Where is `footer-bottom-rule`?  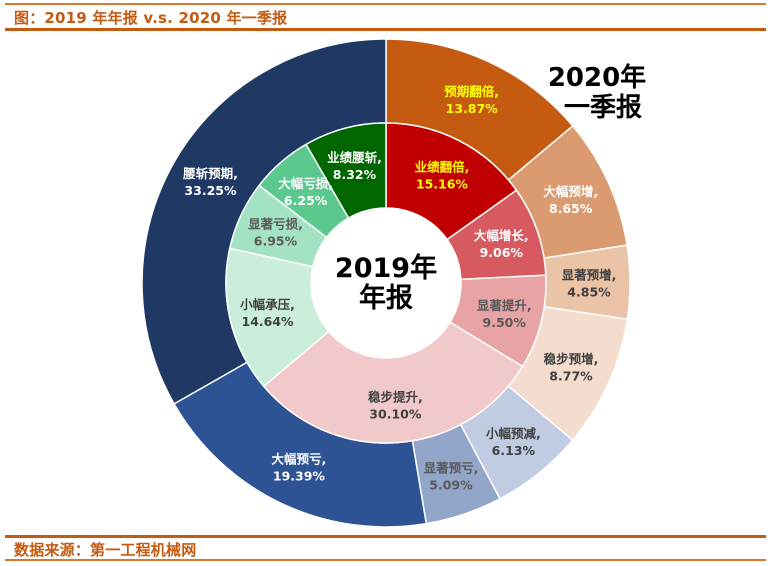 footer-bottom-rule is located at coordinates (385, 560).